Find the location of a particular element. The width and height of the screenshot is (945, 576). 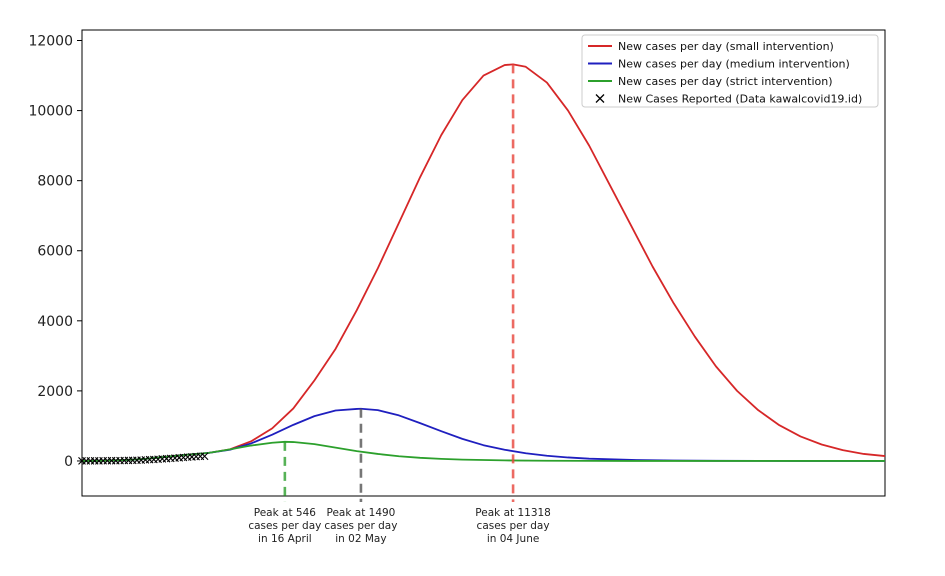

reported-cases-markers is located at coordinates (143, 458).